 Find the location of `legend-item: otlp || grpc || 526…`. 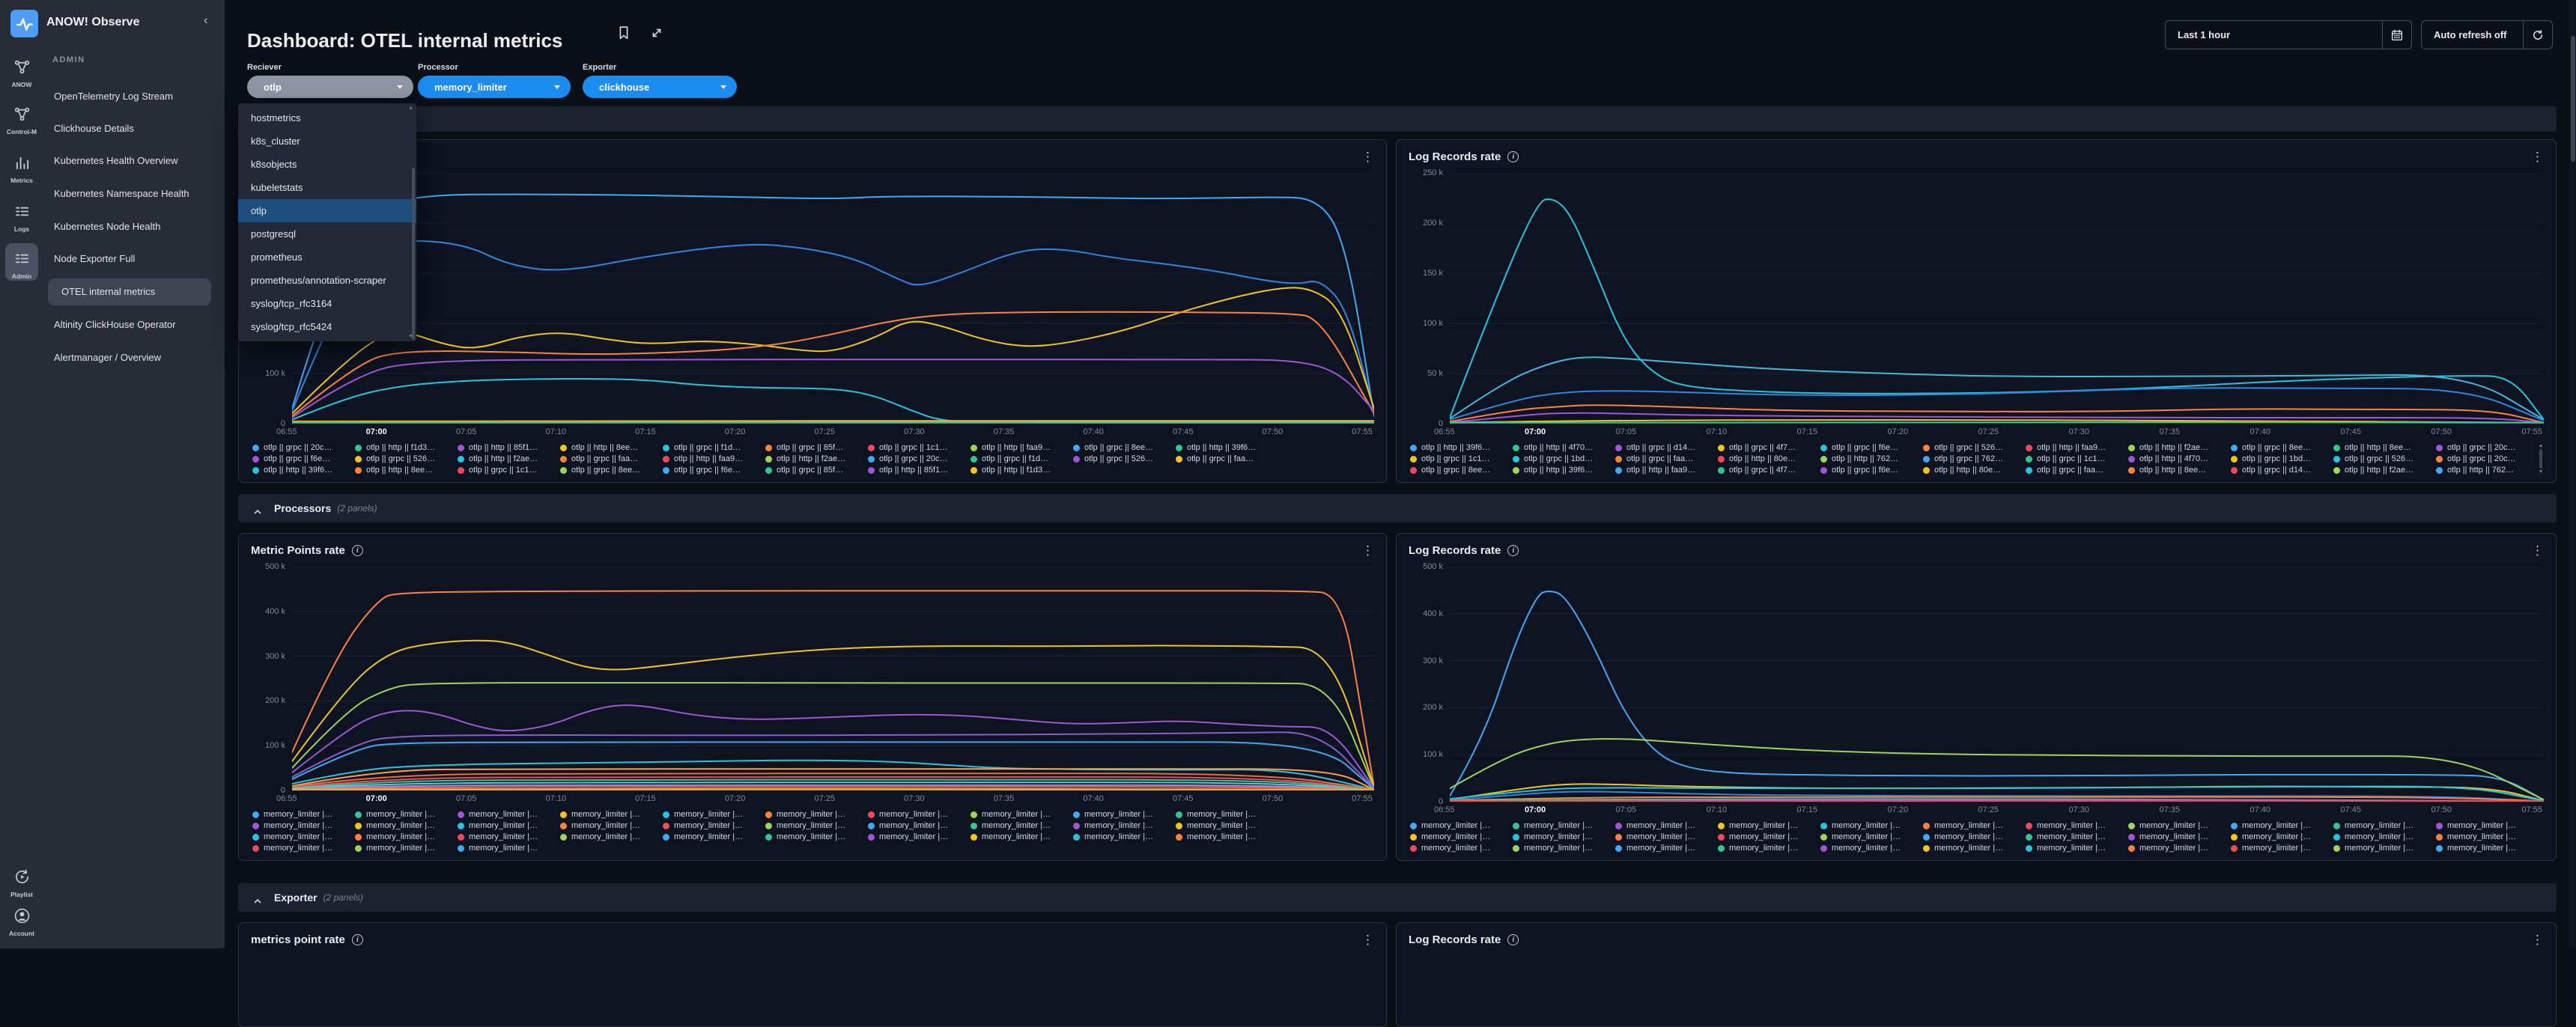

legend-item: otlp || grpc || 526… is located at coordinates (2384, 458).